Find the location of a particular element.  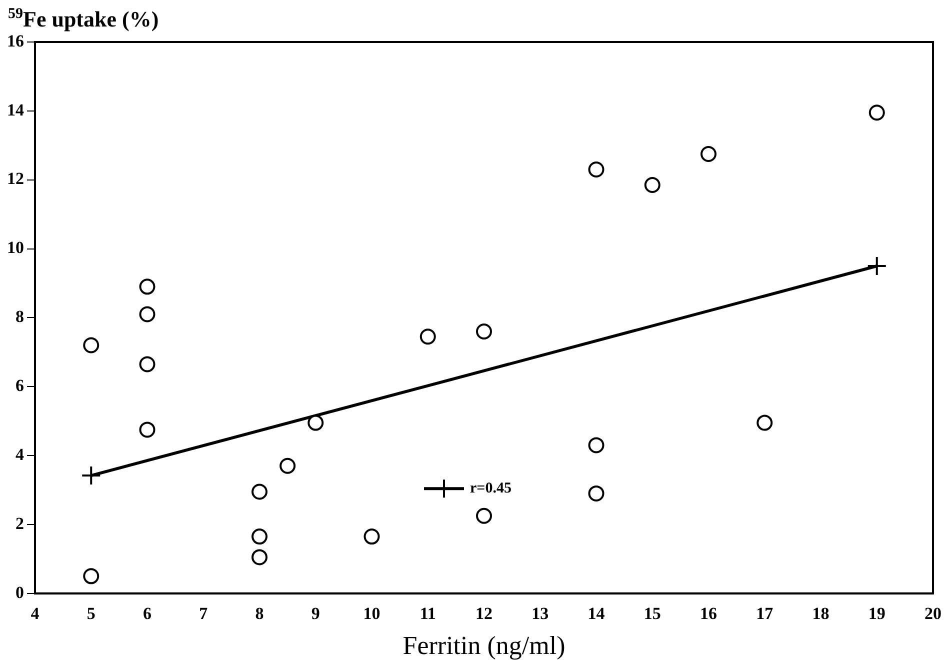

x-tick-label: 16 is located at coordinates (708, 613).